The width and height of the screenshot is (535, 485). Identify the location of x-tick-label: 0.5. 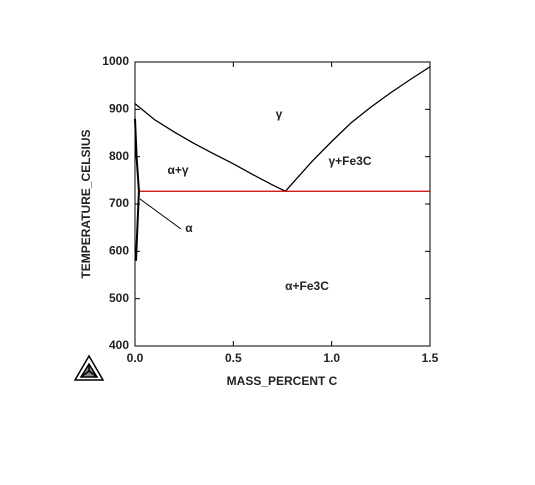
(233, 358).